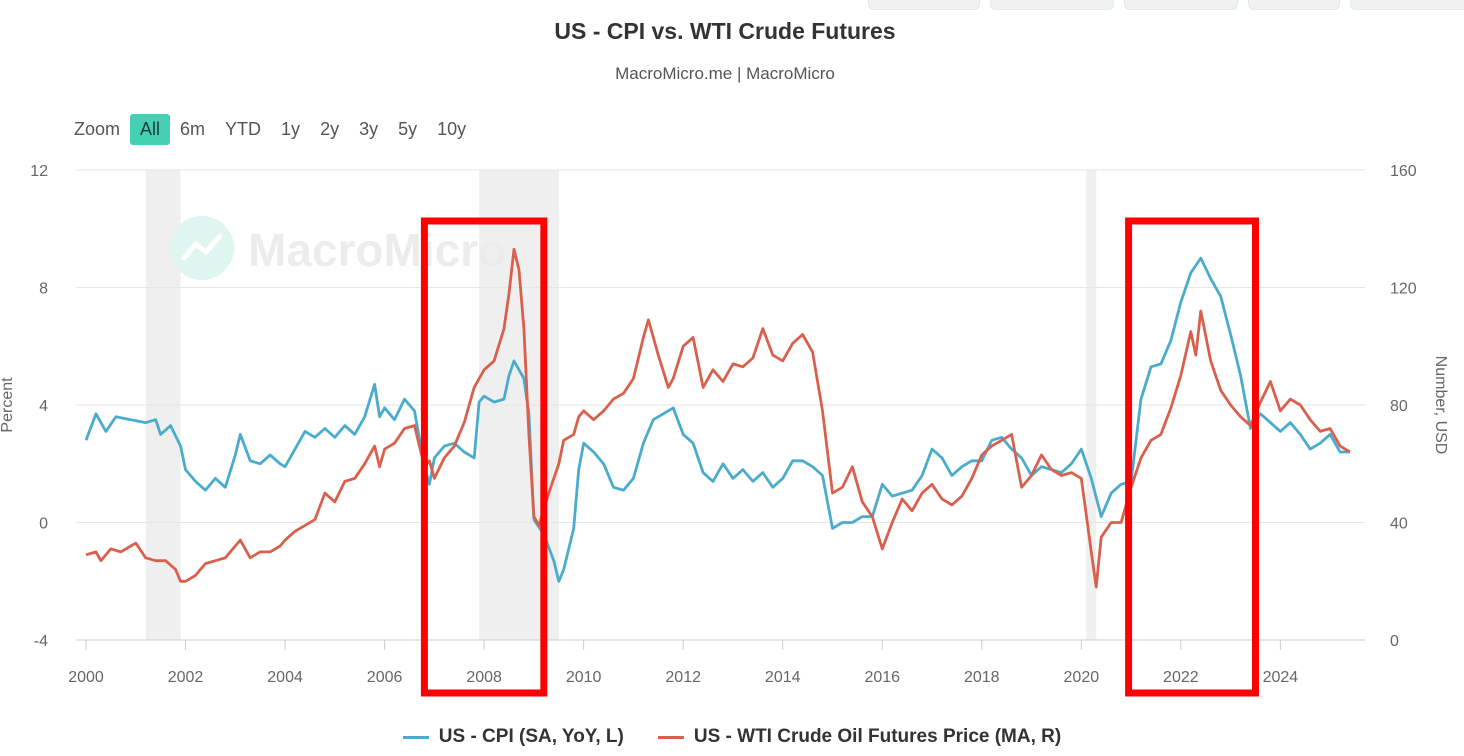 This screenshot has width=1464, height=756. I want to click on x-tick-label: 2000, so click(86, 677).